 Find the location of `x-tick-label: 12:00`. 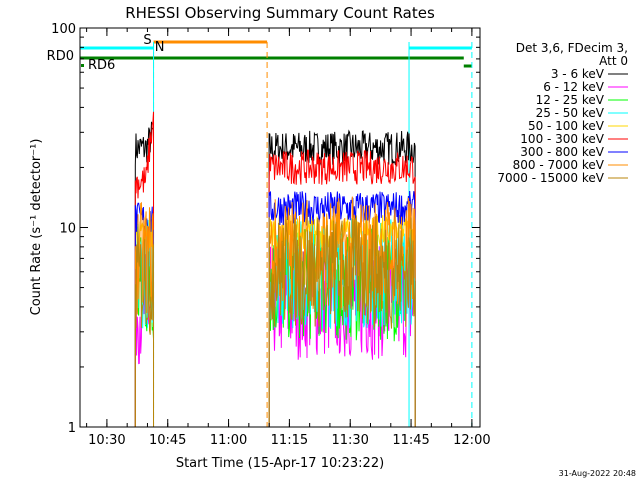

x-tick-label: 12:00 is located at coordinates (471, 440).